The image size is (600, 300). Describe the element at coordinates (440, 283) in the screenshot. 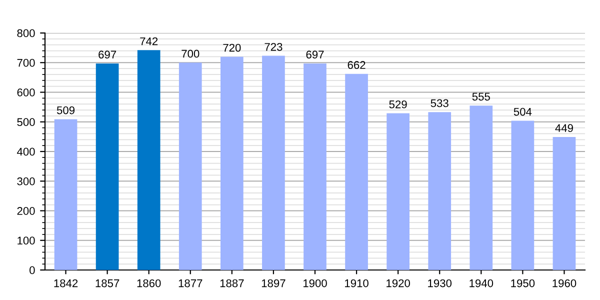

I see `x-tick-label: 1930` at that location.